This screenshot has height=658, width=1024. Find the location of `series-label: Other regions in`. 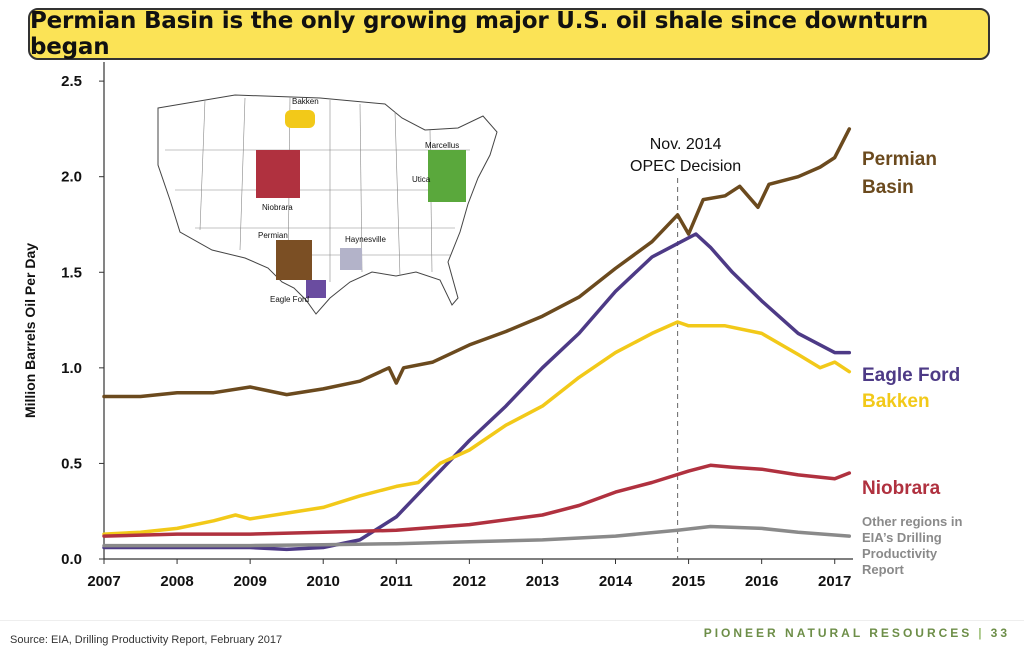

series-label: Other regions in is located at coordinates (912, 521).